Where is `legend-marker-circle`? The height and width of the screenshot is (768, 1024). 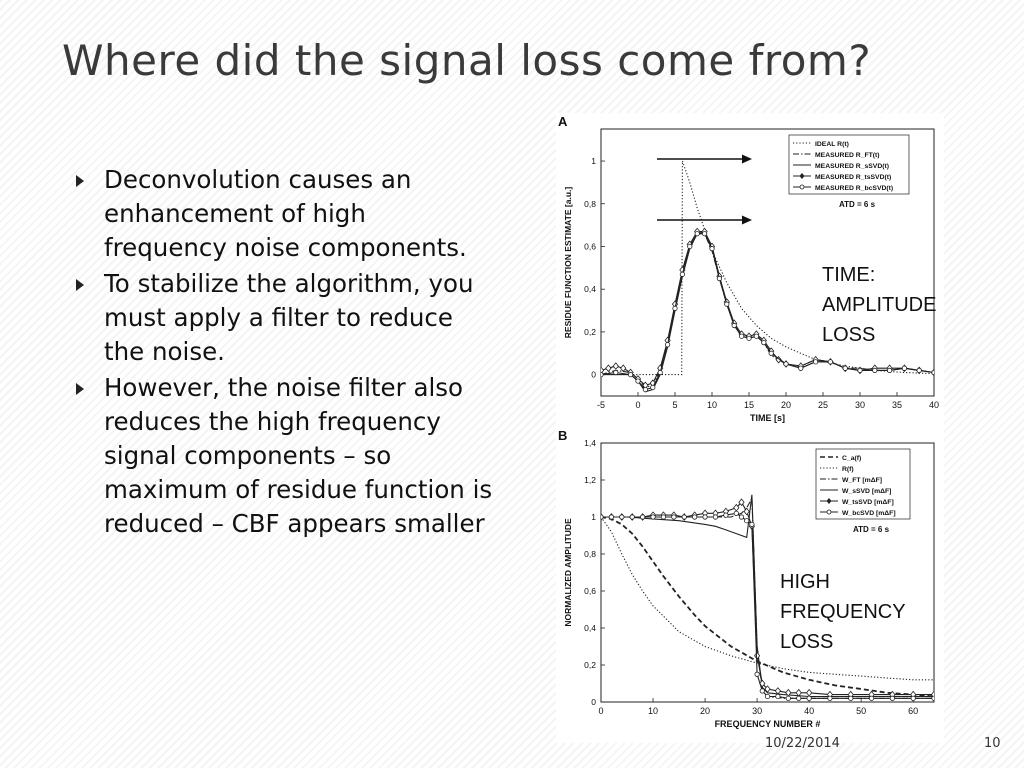
legend-marker-circle is located at coordinates (802, 187).